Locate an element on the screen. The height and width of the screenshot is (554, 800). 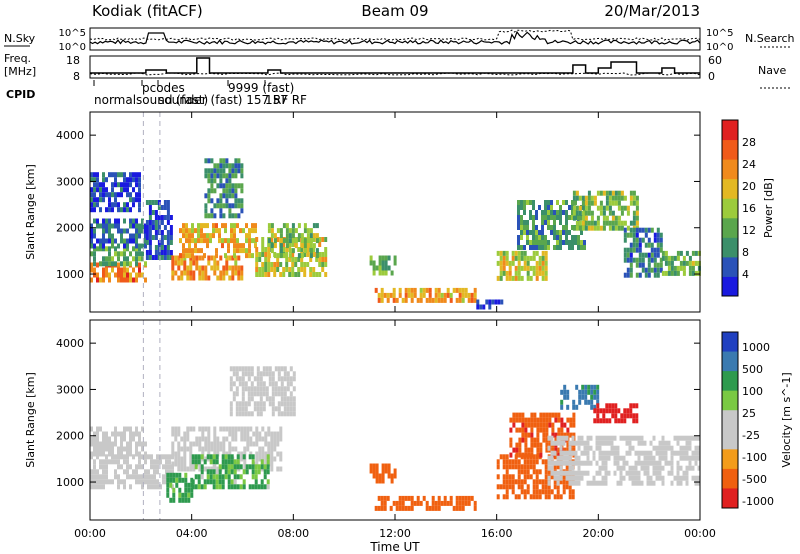
freq-label-1: Freq. is located at coordinates (17, 58).